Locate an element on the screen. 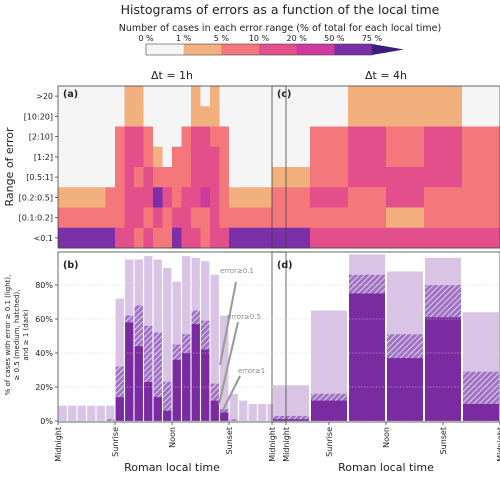 The width and height of the screenshot is (500, 478). panel-c-label: (c) is located at coordinates (284, 94).